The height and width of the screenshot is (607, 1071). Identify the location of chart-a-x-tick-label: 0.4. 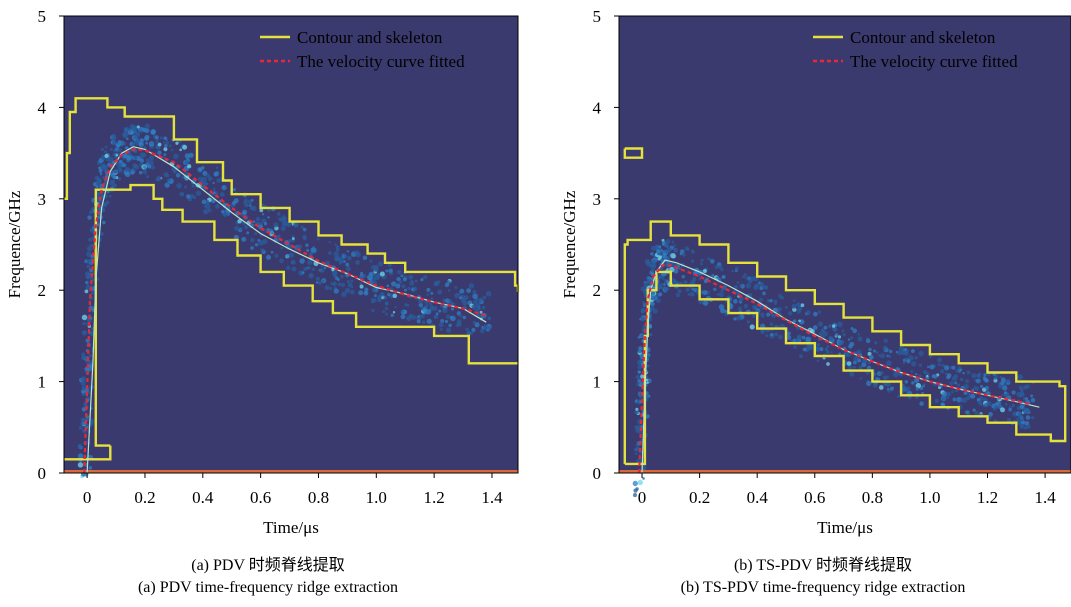
(203, 497).